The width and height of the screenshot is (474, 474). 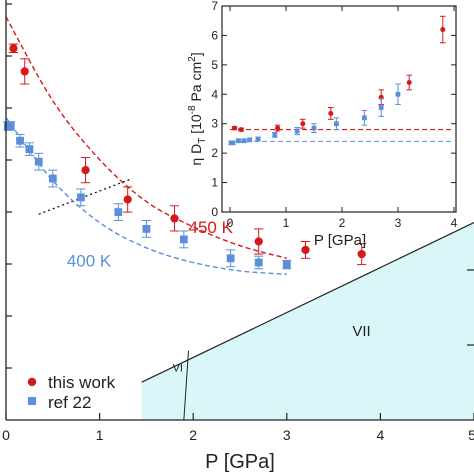 What do you see at coordinates (214, 212) in the screenshot?
I see `inset-y-tick-label: 0` at bounding box center [214, 212].